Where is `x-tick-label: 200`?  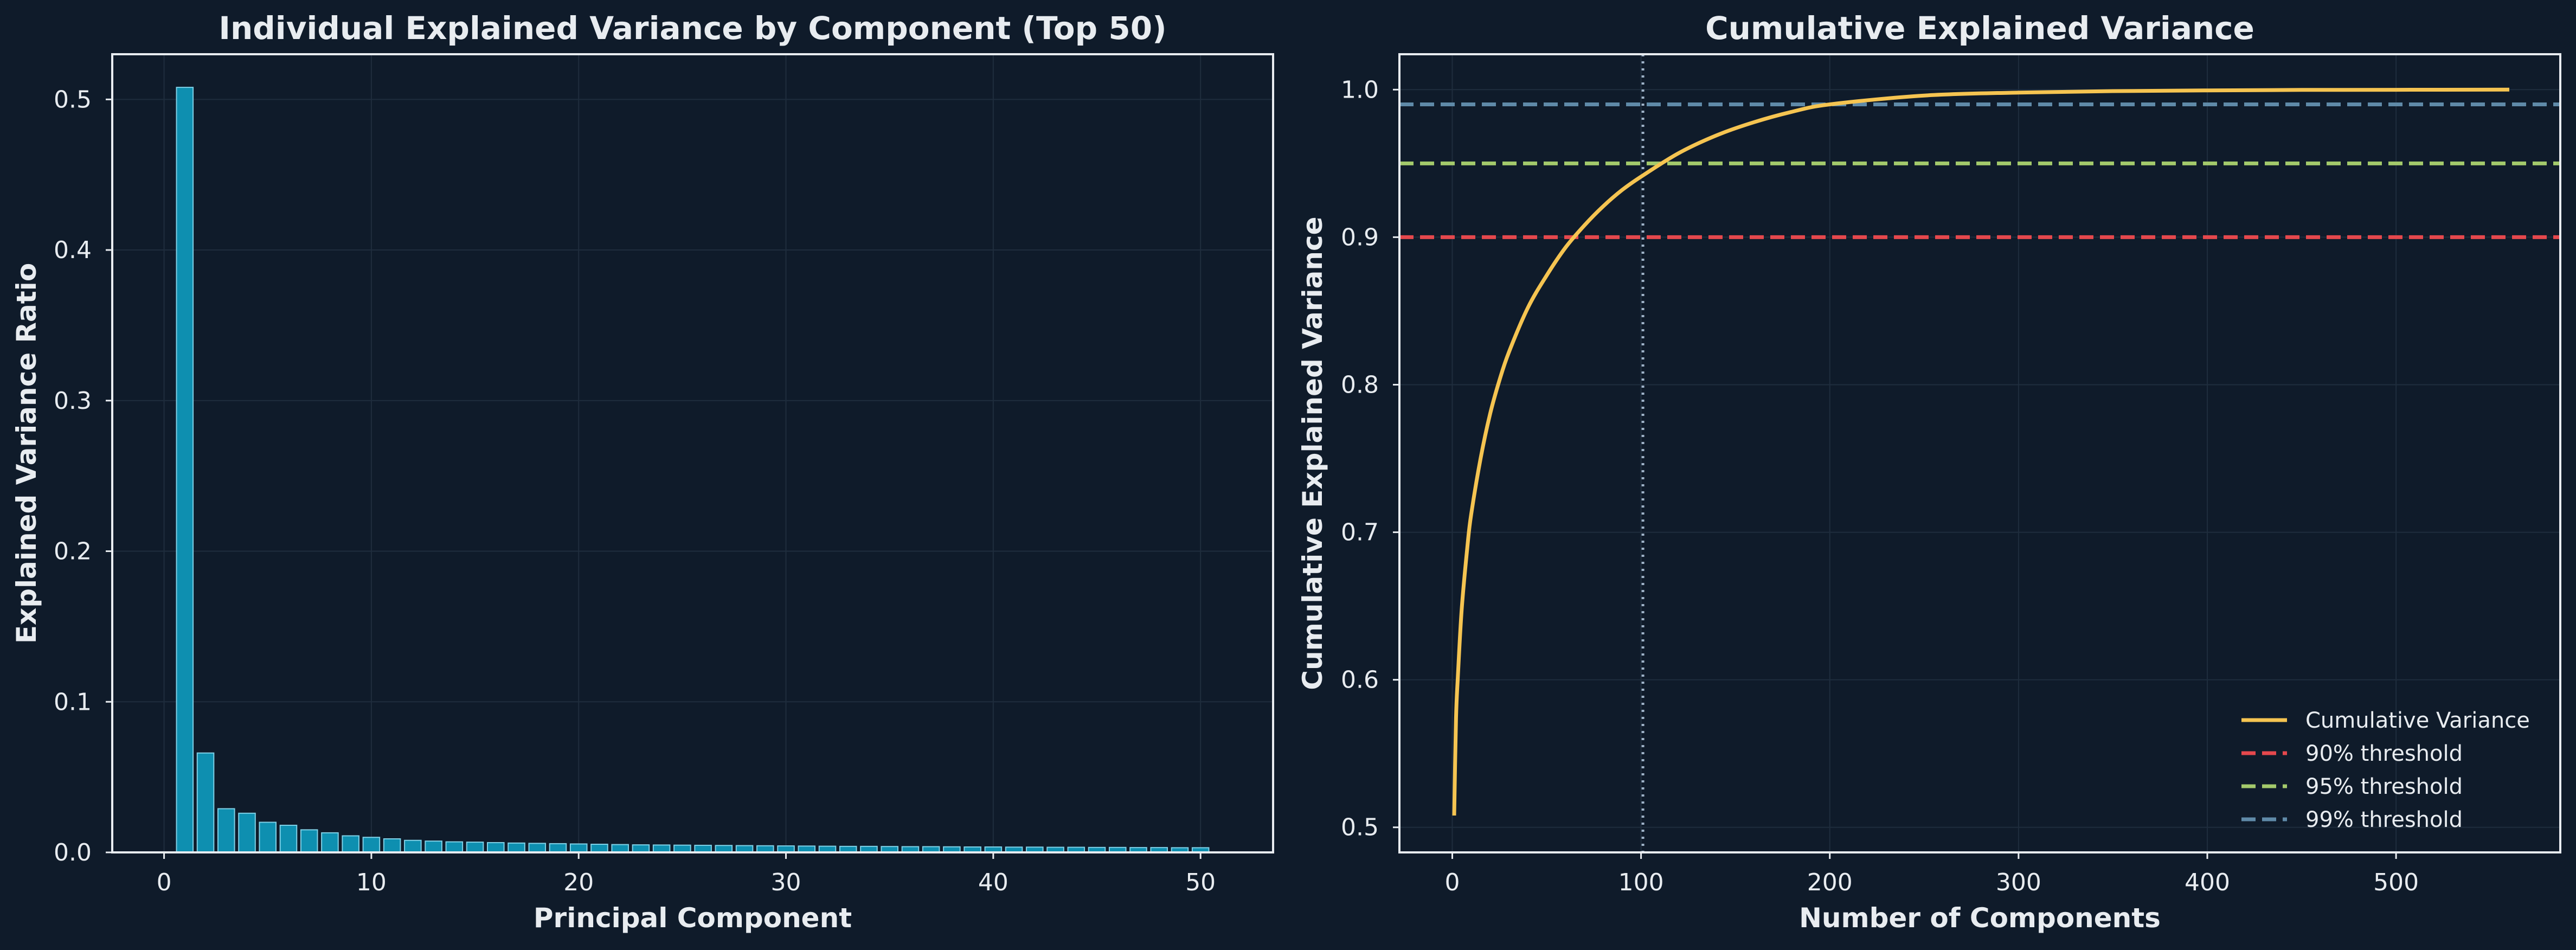 x-tick-label: 200 is located at coordinates (1830, 882).